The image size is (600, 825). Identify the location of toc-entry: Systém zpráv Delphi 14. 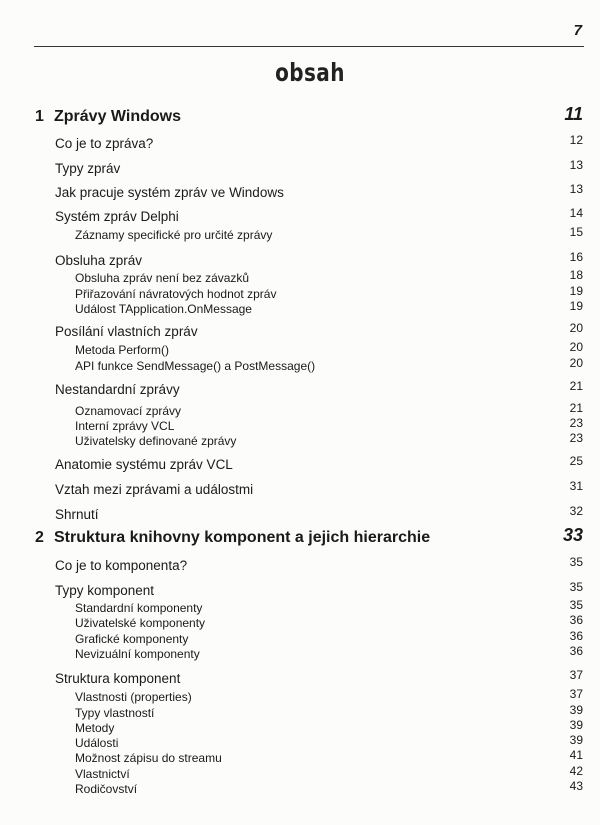
(300, 216).